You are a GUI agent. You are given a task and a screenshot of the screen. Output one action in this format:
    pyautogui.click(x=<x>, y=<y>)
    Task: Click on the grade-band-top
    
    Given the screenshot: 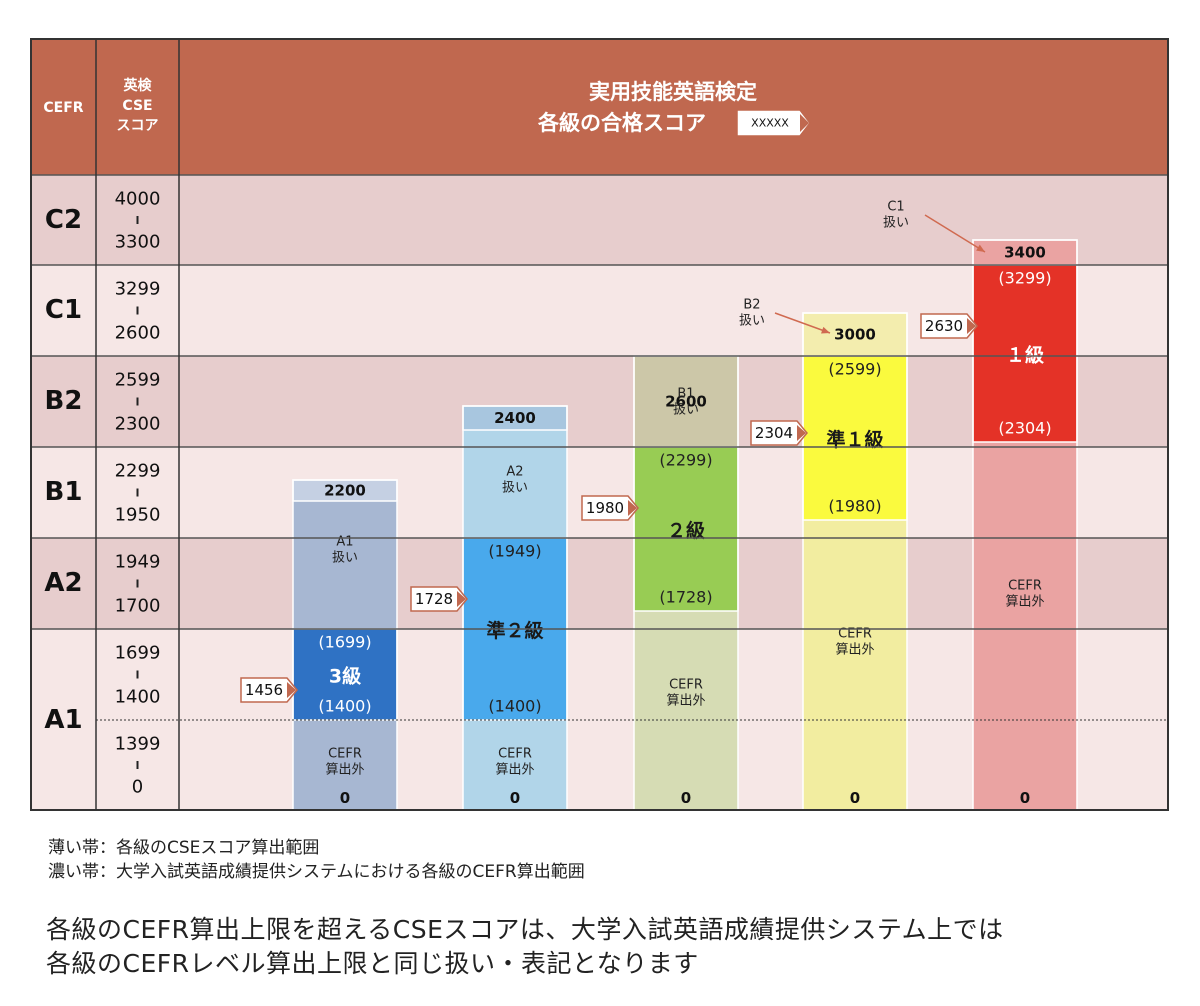 What is the action you would take?
    pyautogui.click(x=855, y=334)
    